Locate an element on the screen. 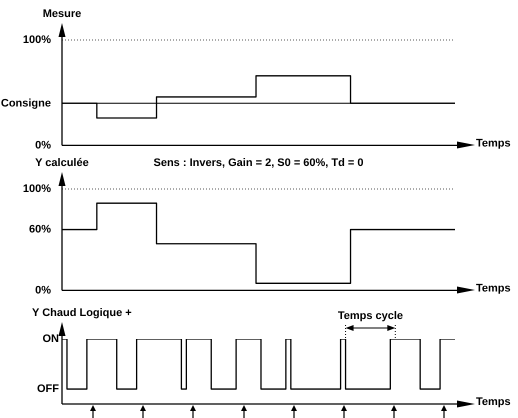  text: ON is located at coordinates (51, 339).